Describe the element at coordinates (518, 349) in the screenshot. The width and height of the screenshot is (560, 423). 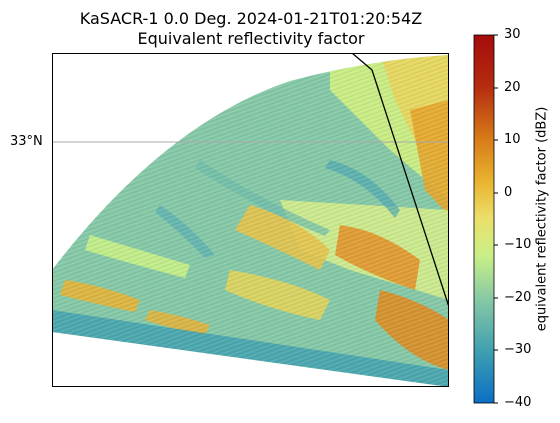
I see `colorbar-tick-label: −30` at that location.